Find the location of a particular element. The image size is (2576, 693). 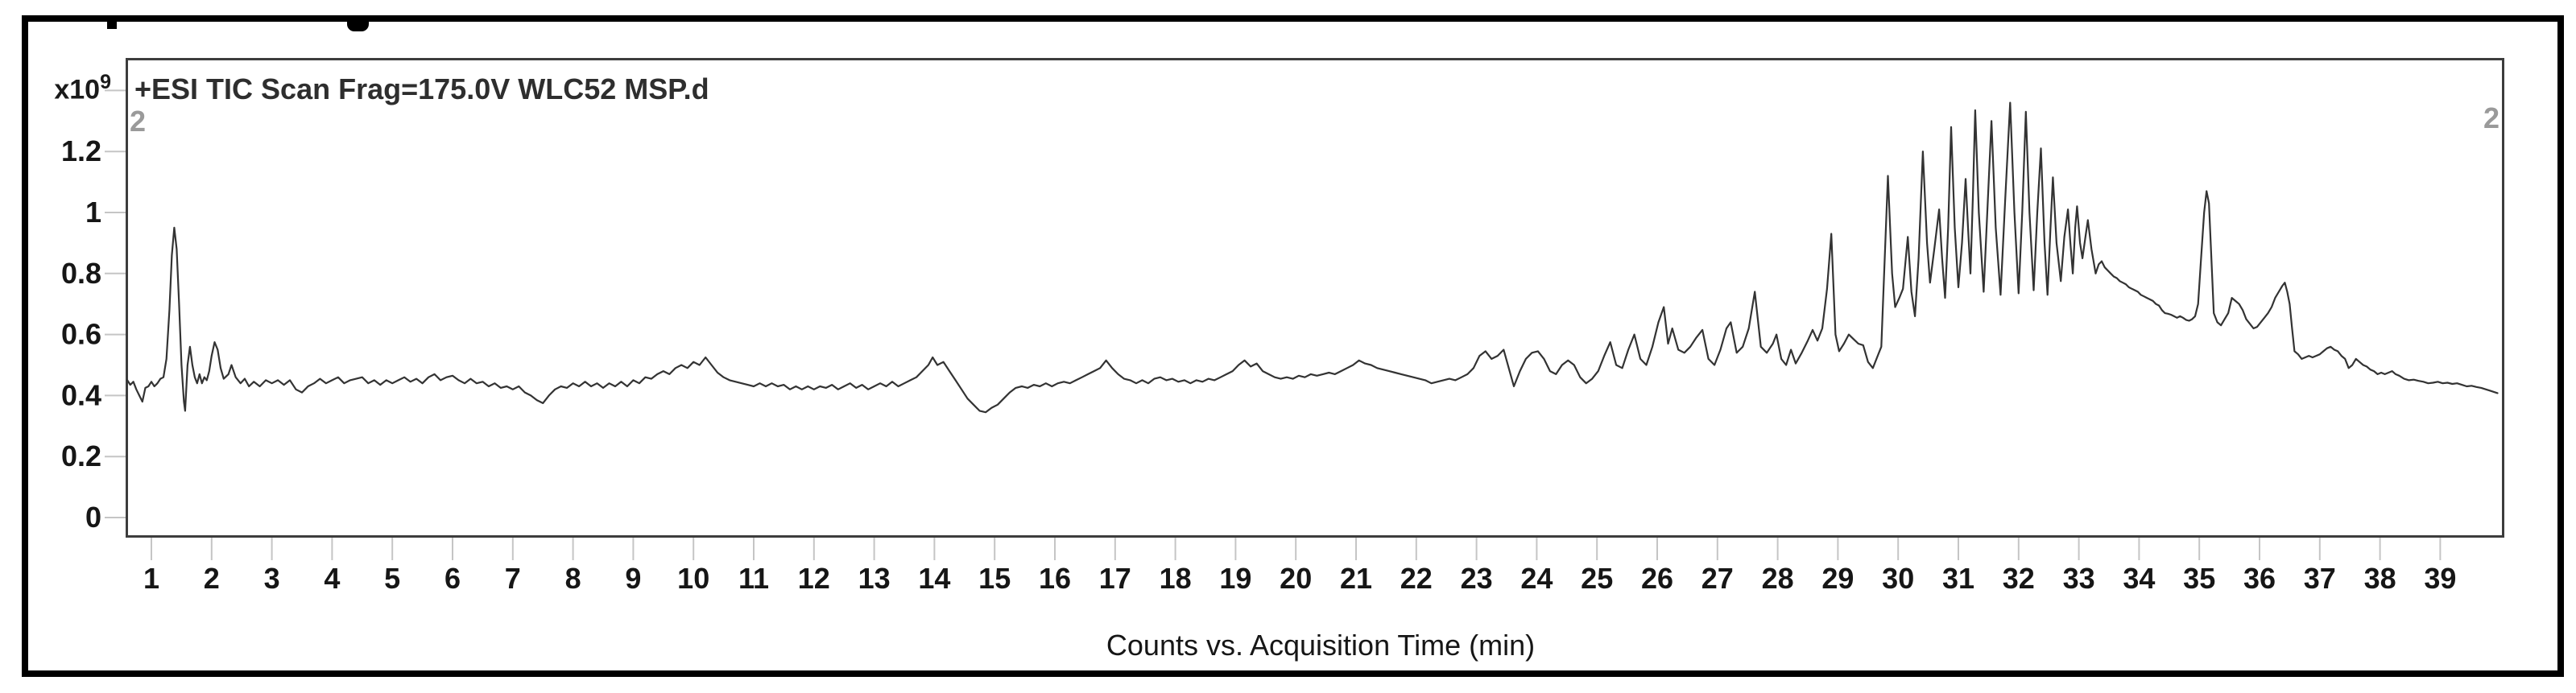

x-tick-label: 30 is located at coordinates (1898, 578).